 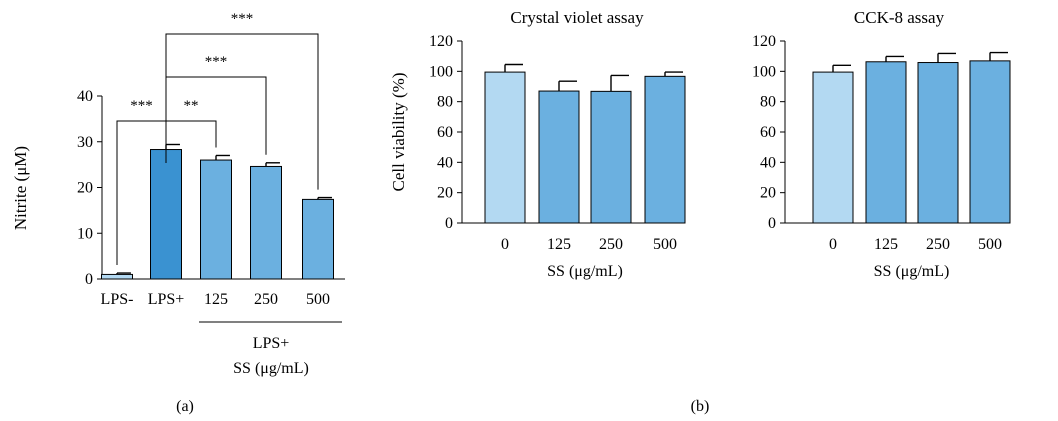 What do you see at coordinates (191, 106) in the screenshot?
I see `significance-label: **` at bounding box center [191, 106].